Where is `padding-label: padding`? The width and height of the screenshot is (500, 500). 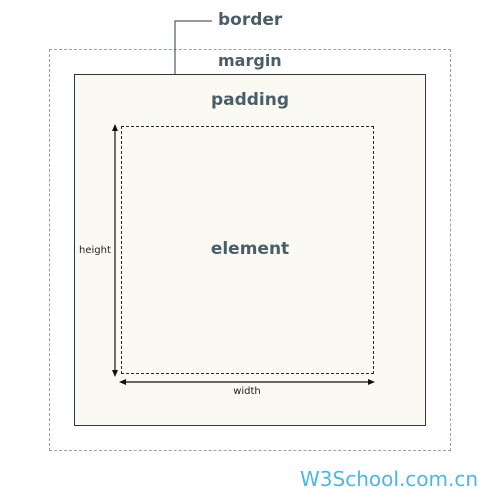
padding-label: padding is located at coordinates (250, 100).